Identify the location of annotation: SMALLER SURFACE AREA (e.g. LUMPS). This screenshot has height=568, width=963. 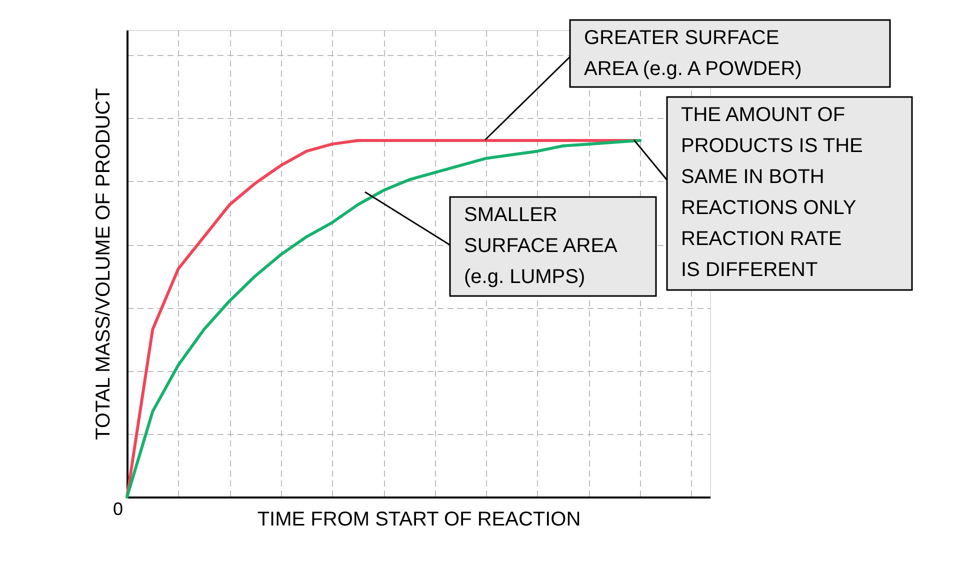
(541, 246).